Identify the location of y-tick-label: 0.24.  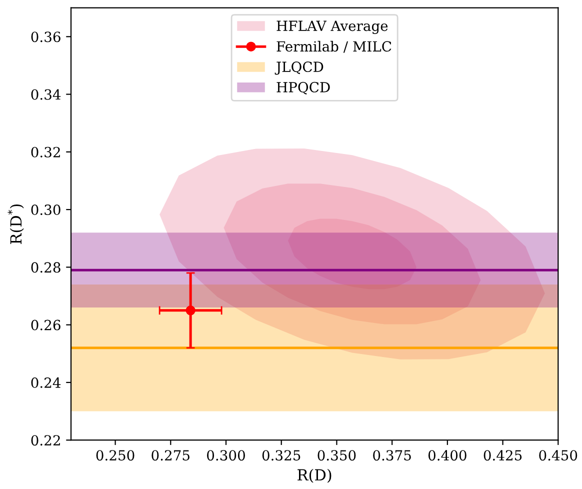
(46, 382).